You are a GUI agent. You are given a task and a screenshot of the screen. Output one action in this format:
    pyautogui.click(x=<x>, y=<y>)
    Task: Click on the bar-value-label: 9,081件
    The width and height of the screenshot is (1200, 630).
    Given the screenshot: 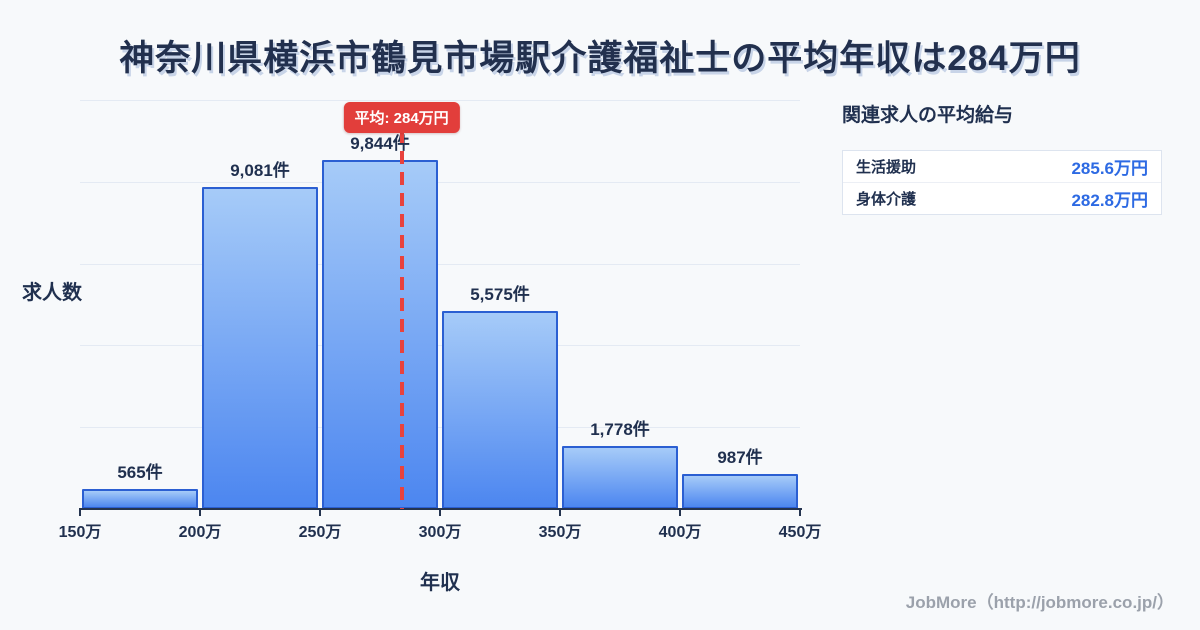 What is the action you would take?
    pyautogui.click(x=260, y=170)
    